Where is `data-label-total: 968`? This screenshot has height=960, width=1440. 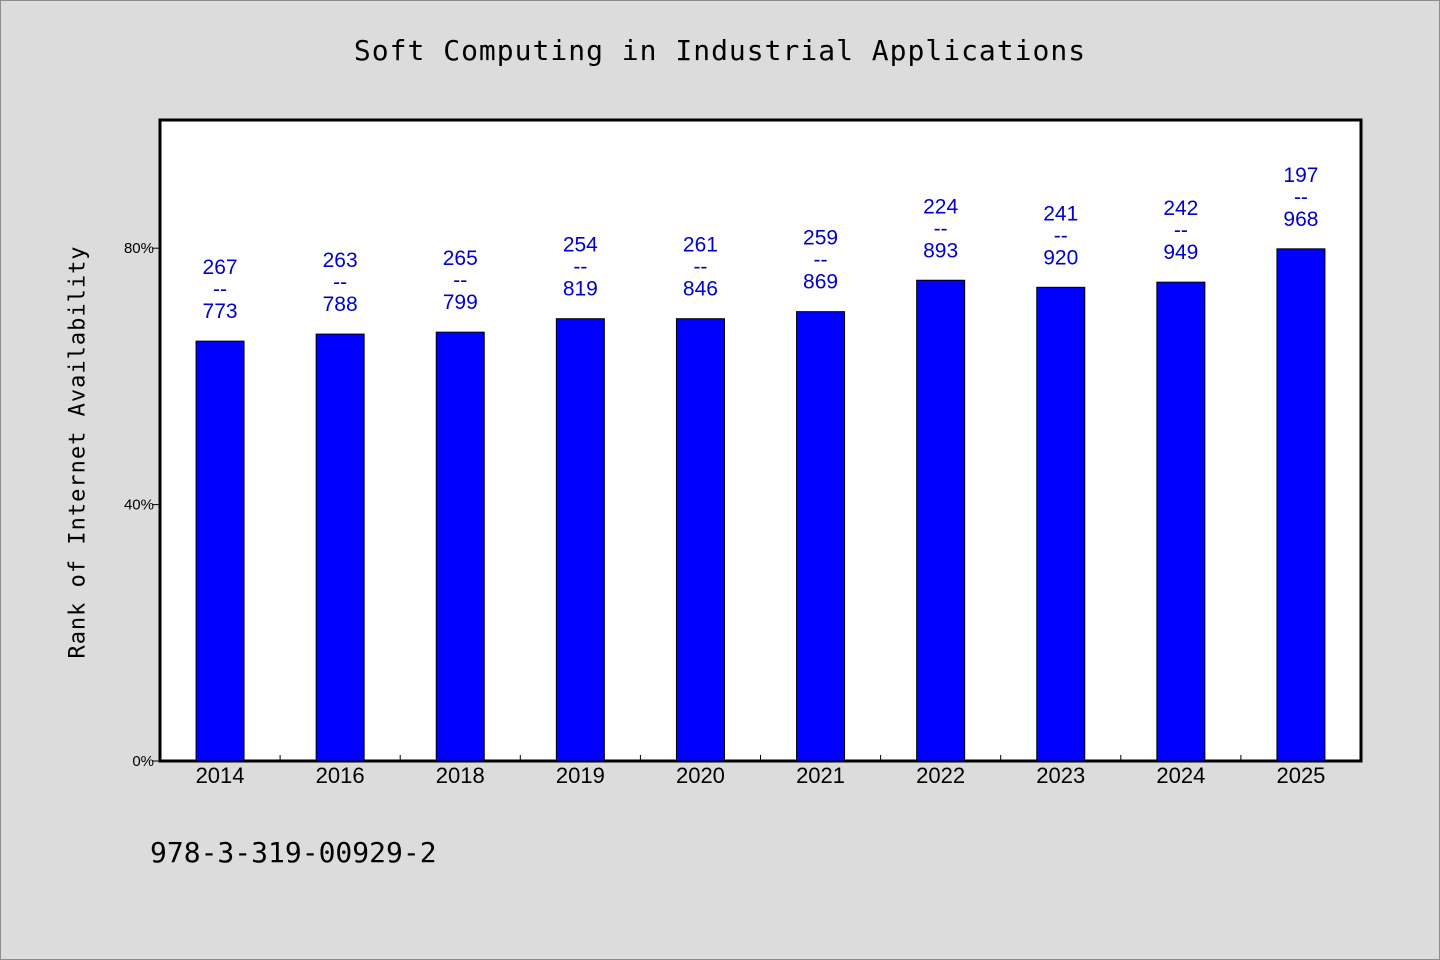 data-label-total: 968 is located at coordinates (1300, 219).